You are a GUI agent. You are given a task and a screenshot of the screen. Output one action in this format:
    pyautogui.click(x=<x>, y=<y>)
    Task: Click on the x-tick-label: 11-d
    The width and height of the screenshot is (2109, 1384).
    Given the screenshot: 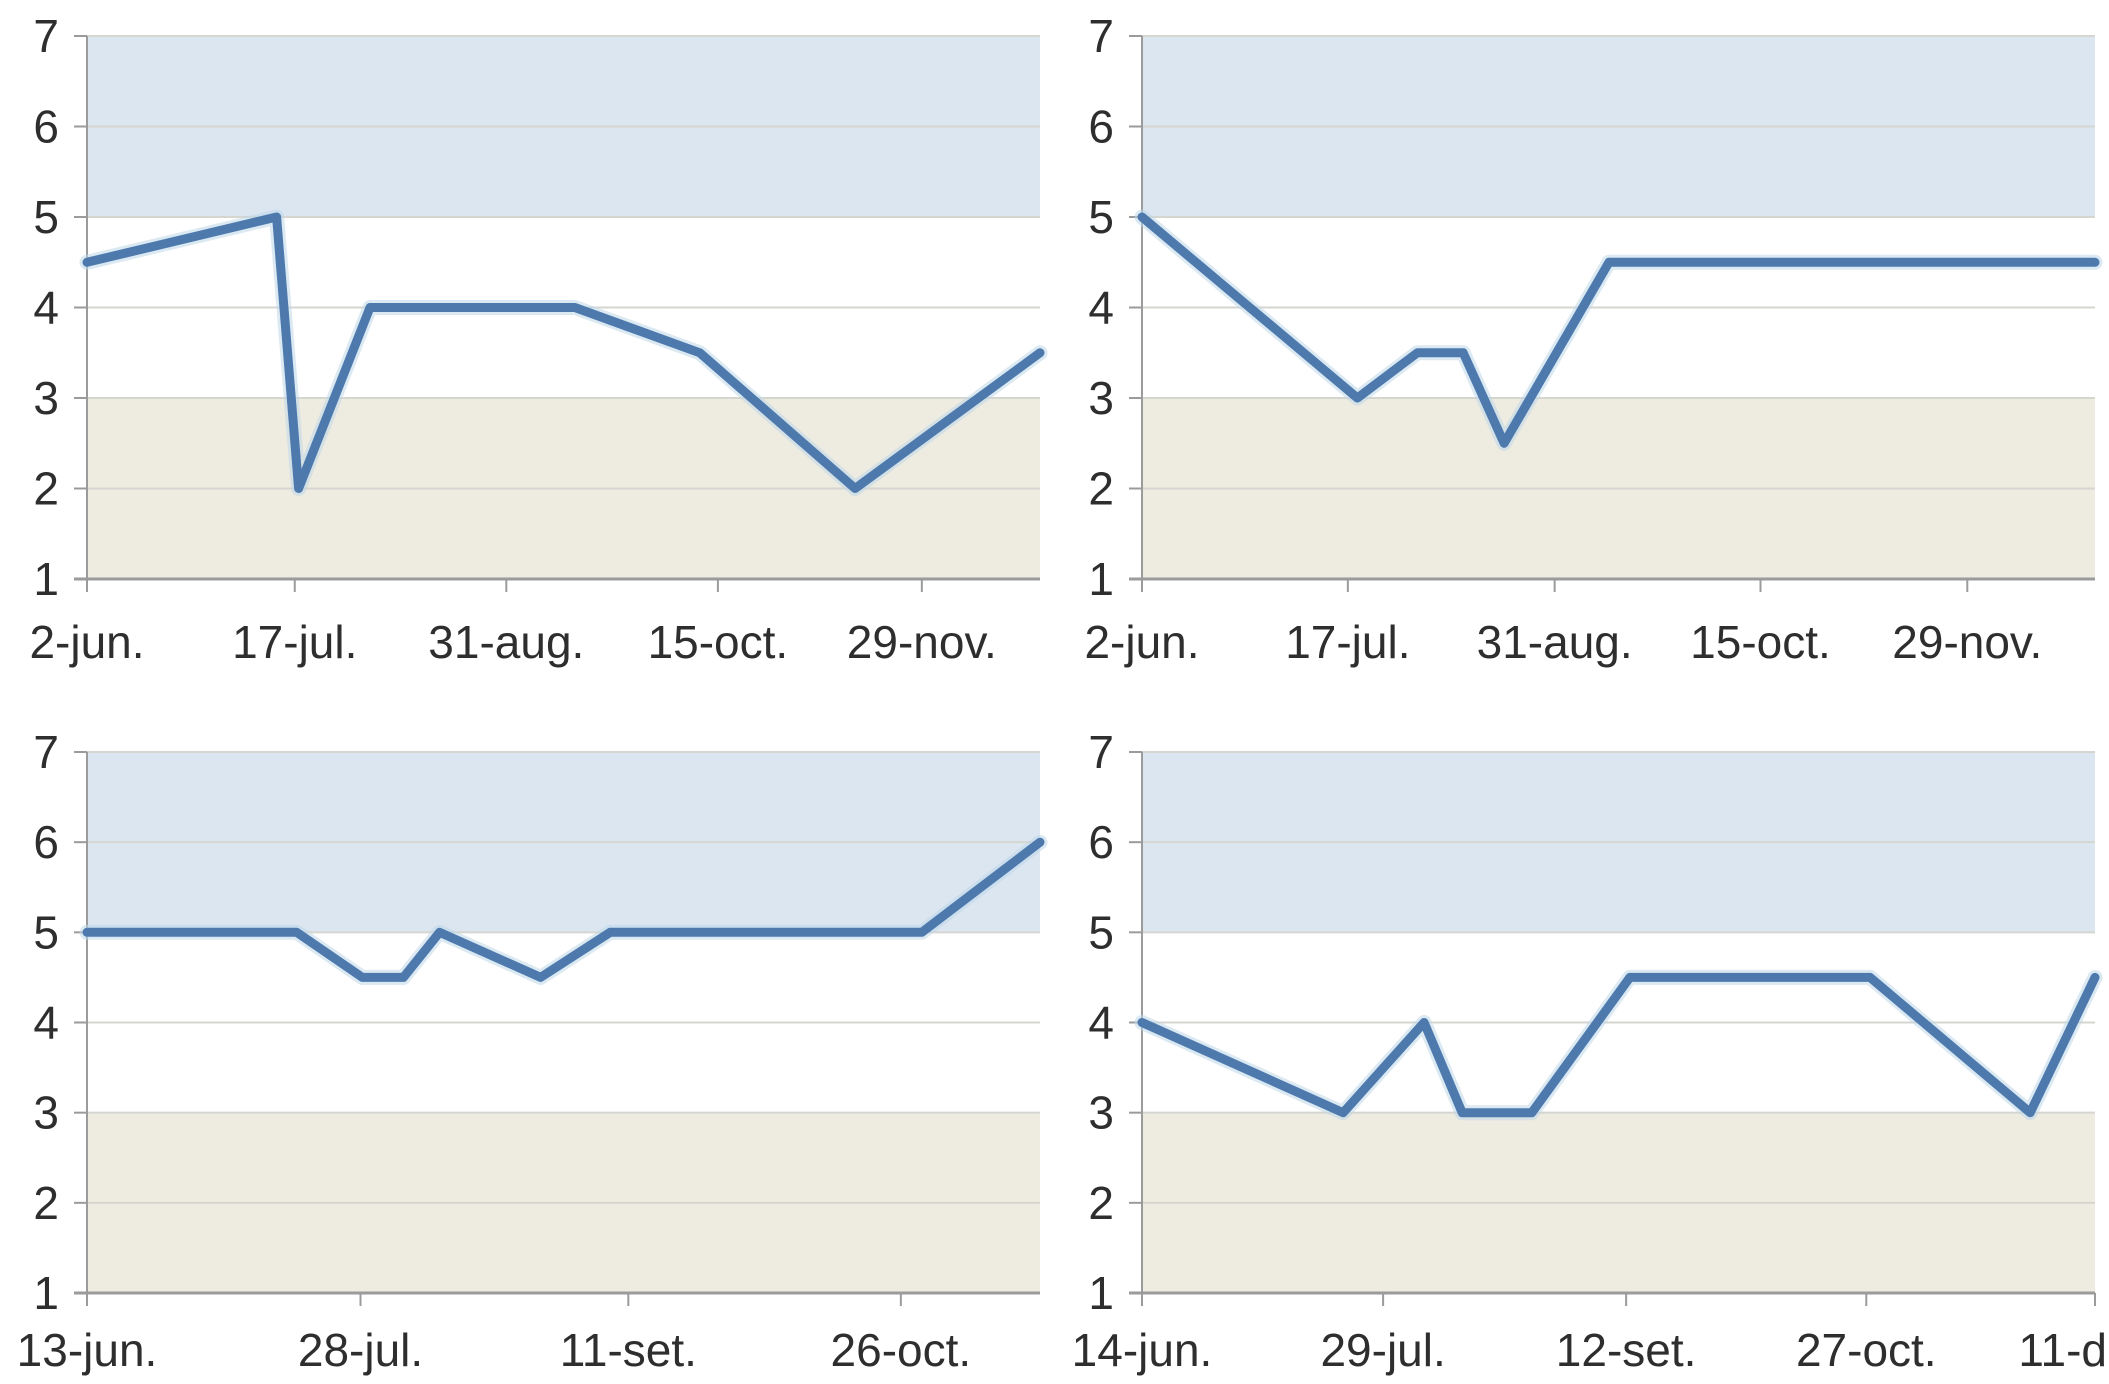 What is the action you would take?
    pyautogui.click(x=2062, y=1350)
    